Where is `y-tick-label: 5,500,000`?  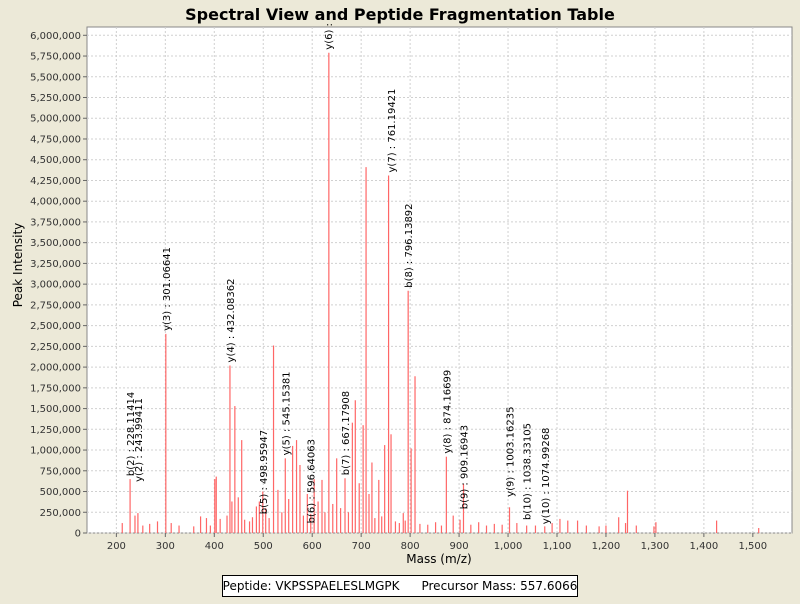 y-tick-label: 5,500,000 is located at coordinates (55, 77).